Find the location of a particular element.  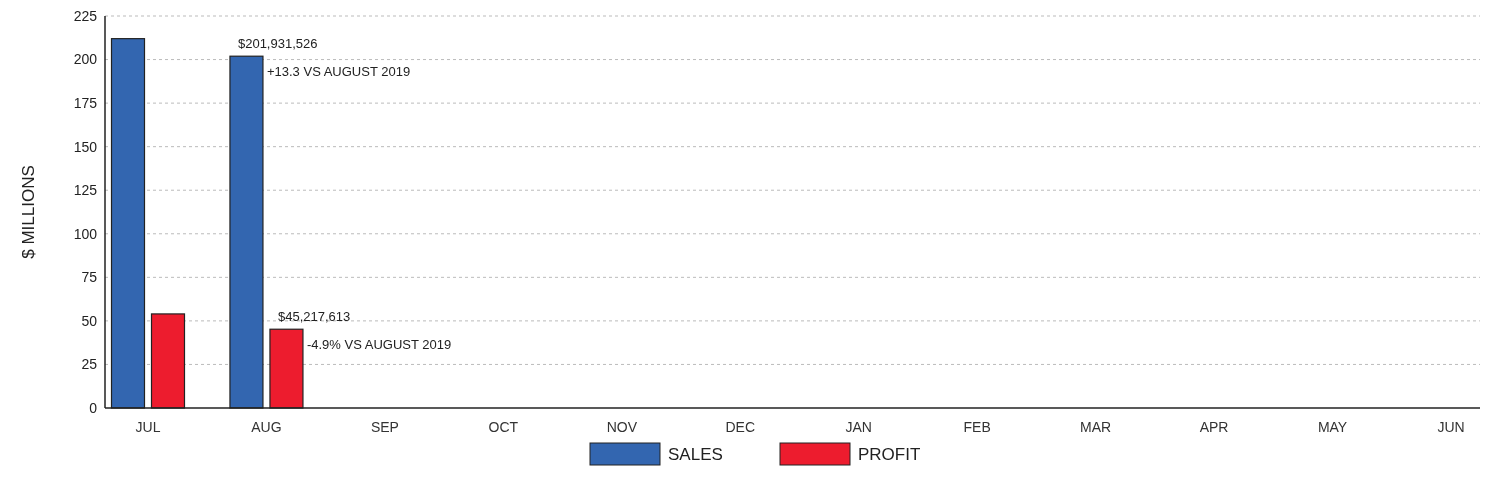

y-tick-label: 25 is located at coordinates (89, 364).